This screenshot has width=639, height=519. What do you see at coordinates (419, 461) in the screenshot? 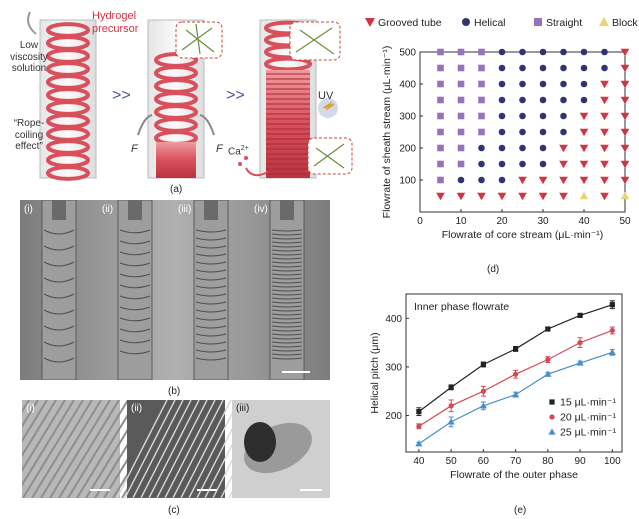
I see `x-tick-label-e: 40` at bounding box center [419, 461].